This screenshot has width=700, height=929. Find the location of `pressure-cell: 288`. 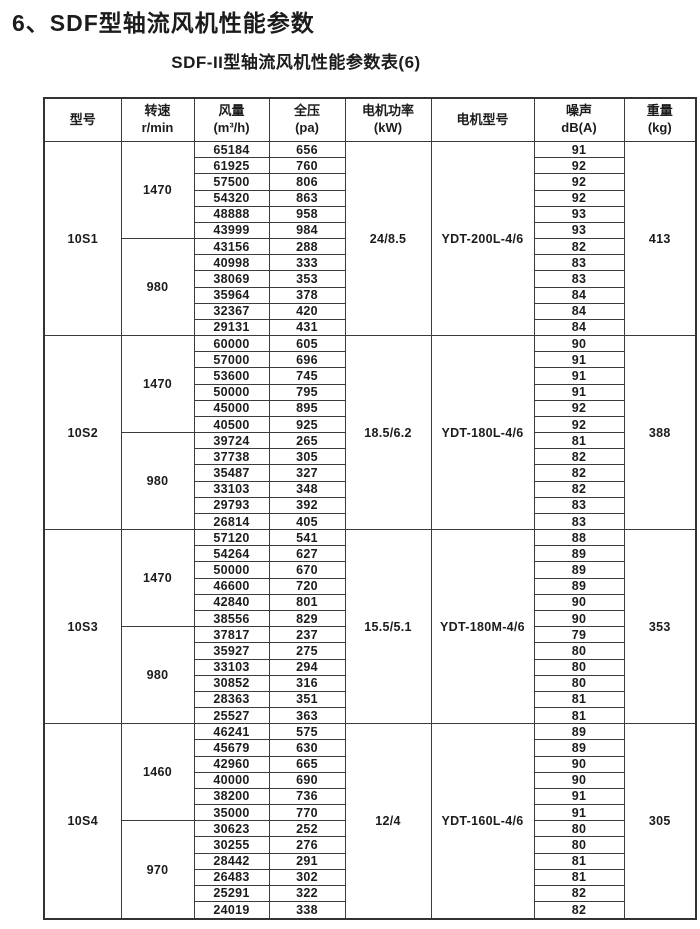

pressure-cell: 288 is located at coordinates (307, 247).